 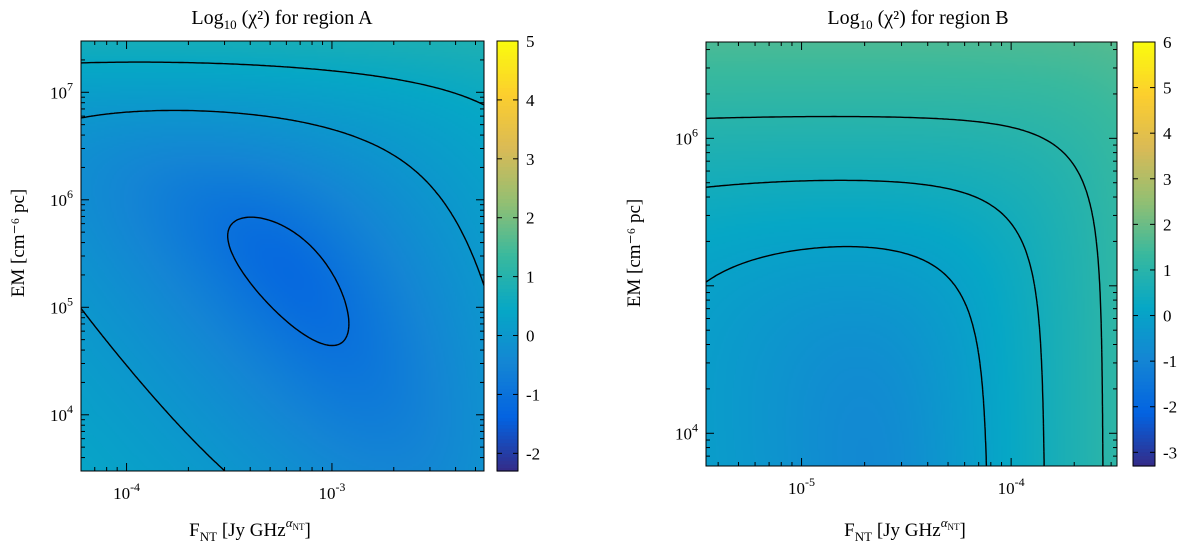 I want to click on panel-a-colorbar-tick-label: -1, so click(x=533, y=394).